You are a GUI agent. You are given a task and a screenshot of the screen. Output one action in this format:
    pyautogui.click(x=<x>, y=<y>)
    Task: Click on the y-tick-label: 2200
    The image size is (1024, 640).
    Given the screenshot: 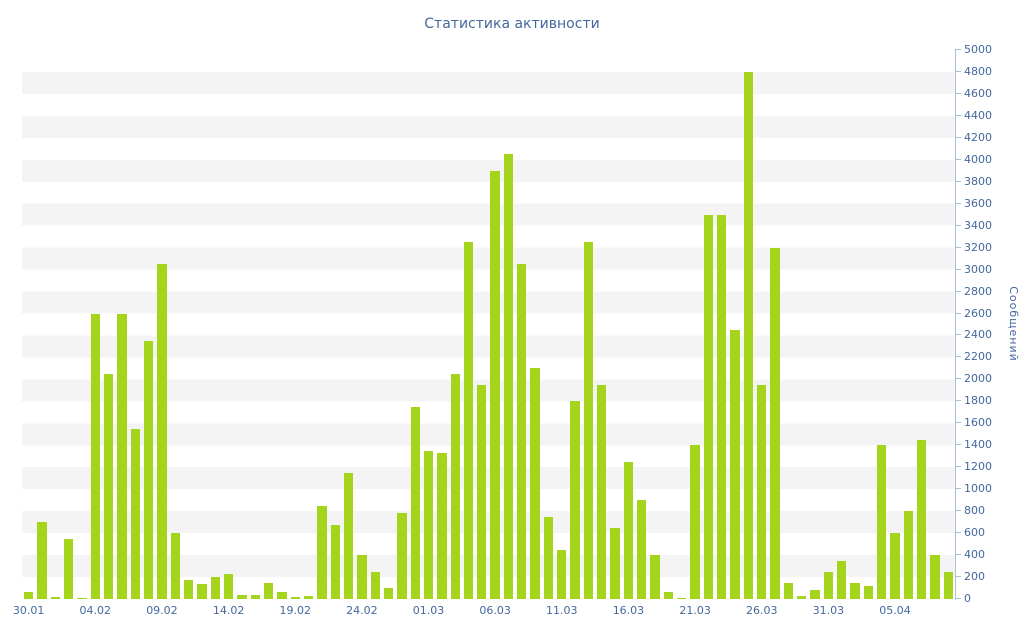 What is the action you would take?
    pyautogui.click(x=978, y=357)
    